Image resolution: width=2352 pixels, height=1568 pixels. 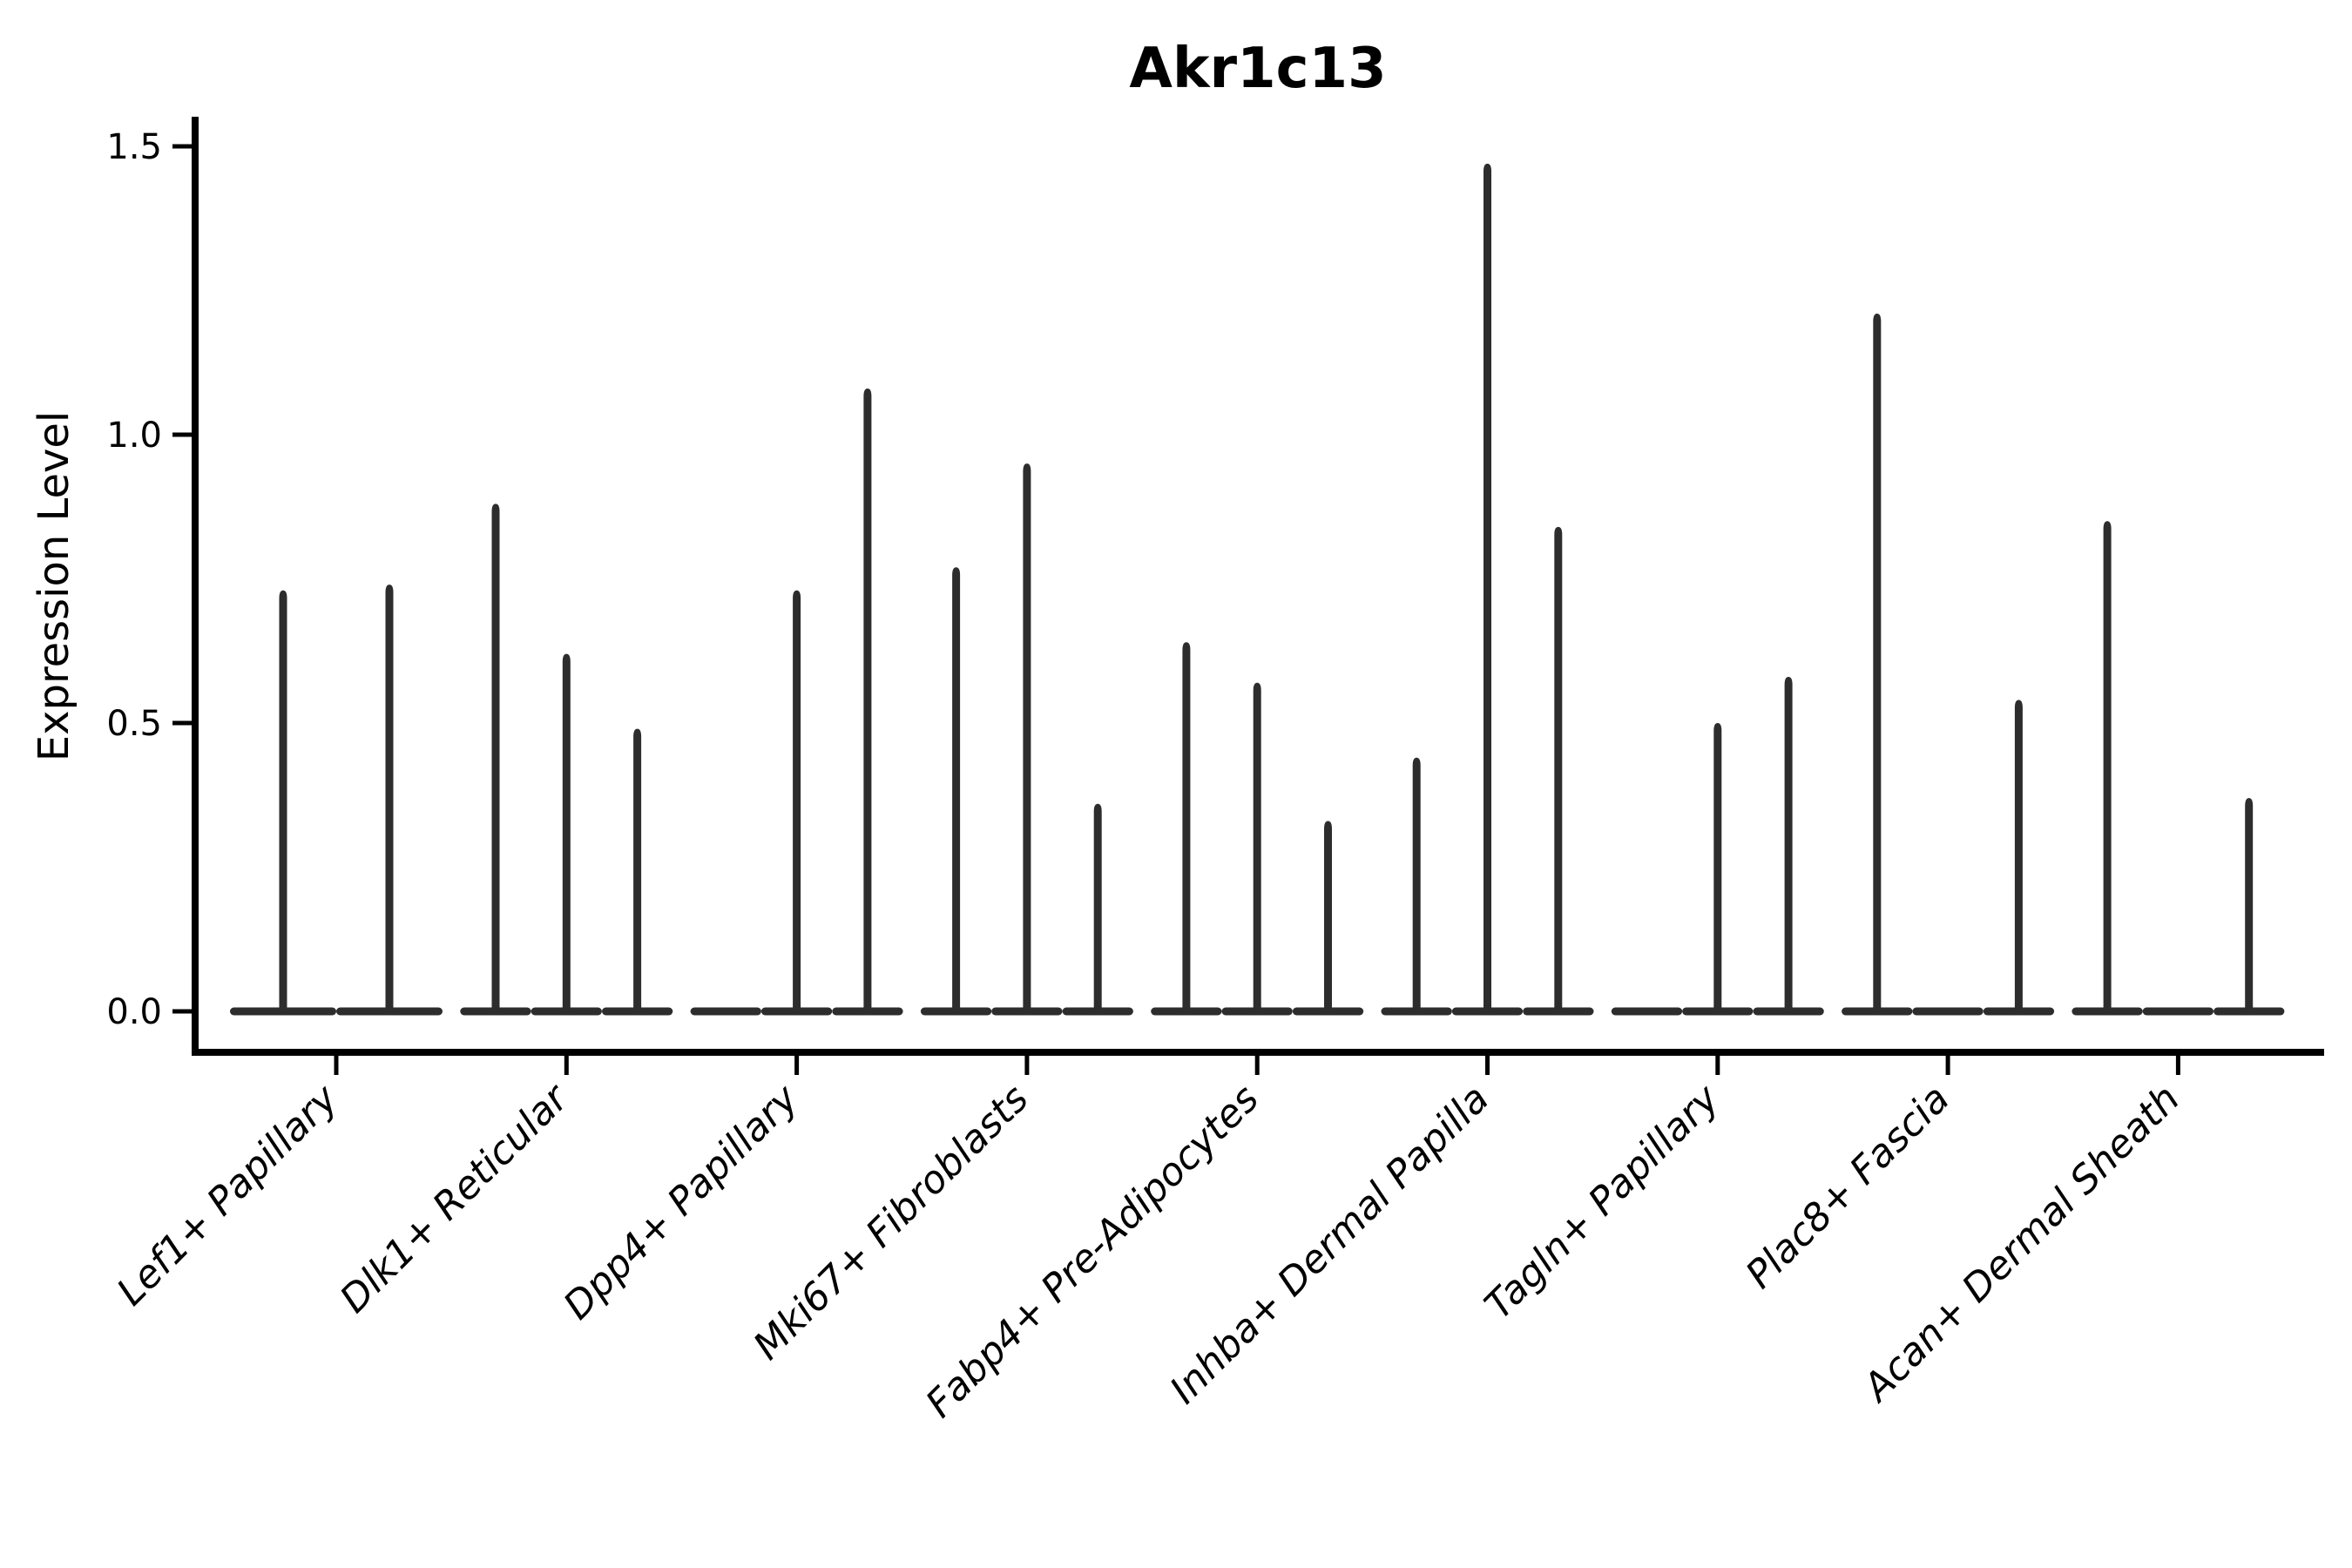 I want to click on x-axis-category-label: Tagln+ Papillary, so click(x=1602, y=1202).